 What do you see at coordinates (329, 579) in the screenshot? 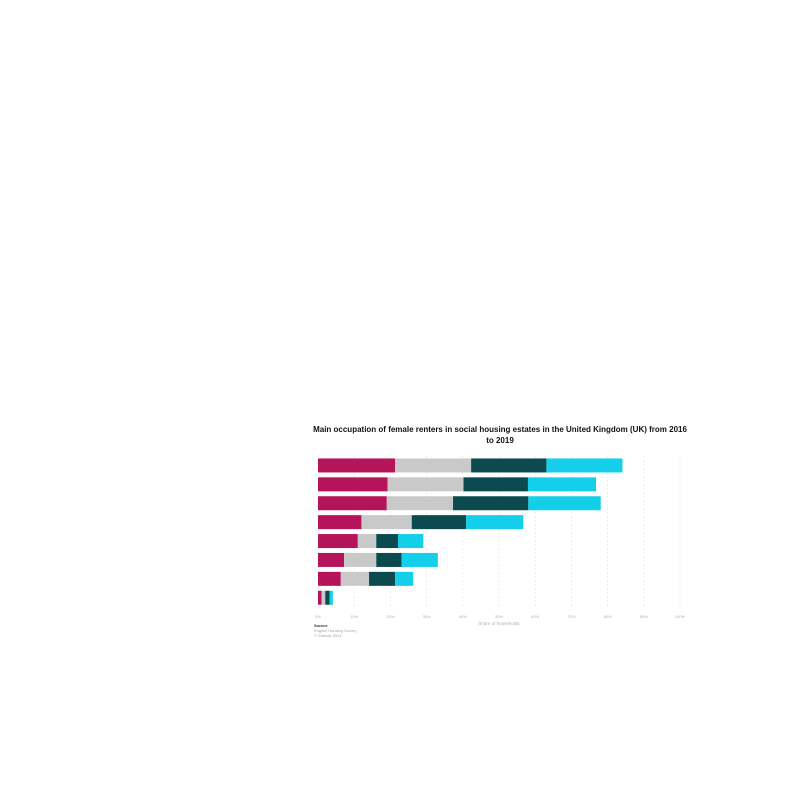
I see `bar-segment-row7-series1` at bounding box center [329, 579].